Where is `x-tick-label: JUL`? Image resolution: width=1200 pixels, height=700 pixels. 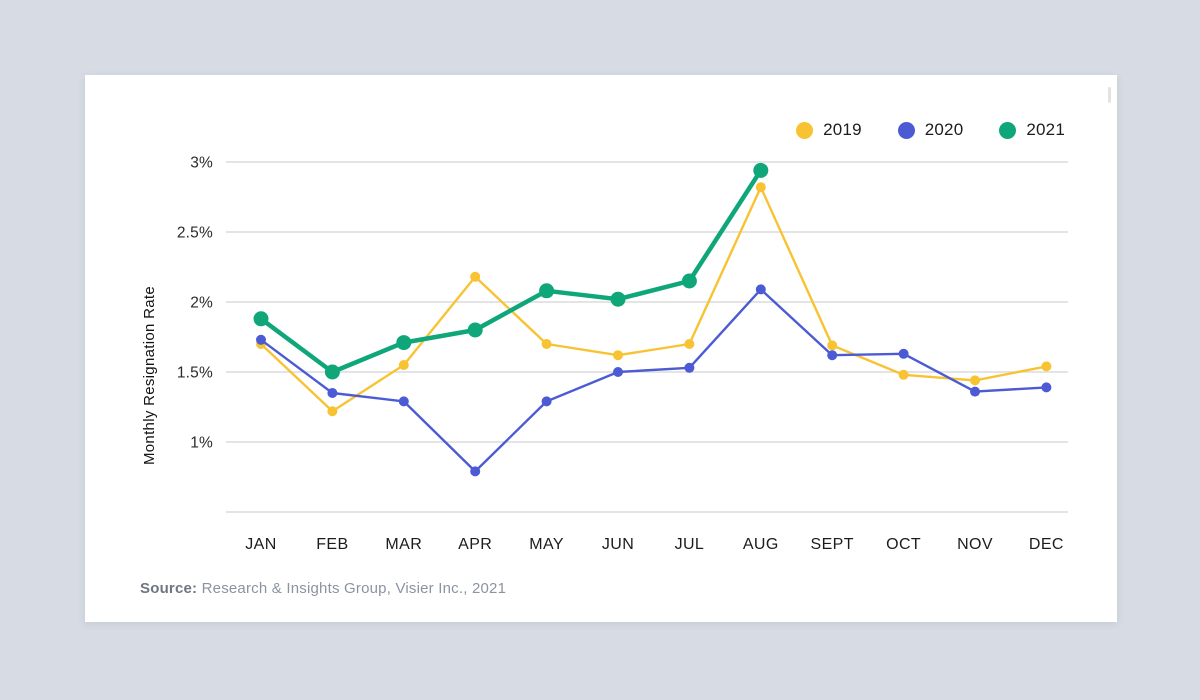 x-tick-label: JUL is located at coordinates (690, 544).